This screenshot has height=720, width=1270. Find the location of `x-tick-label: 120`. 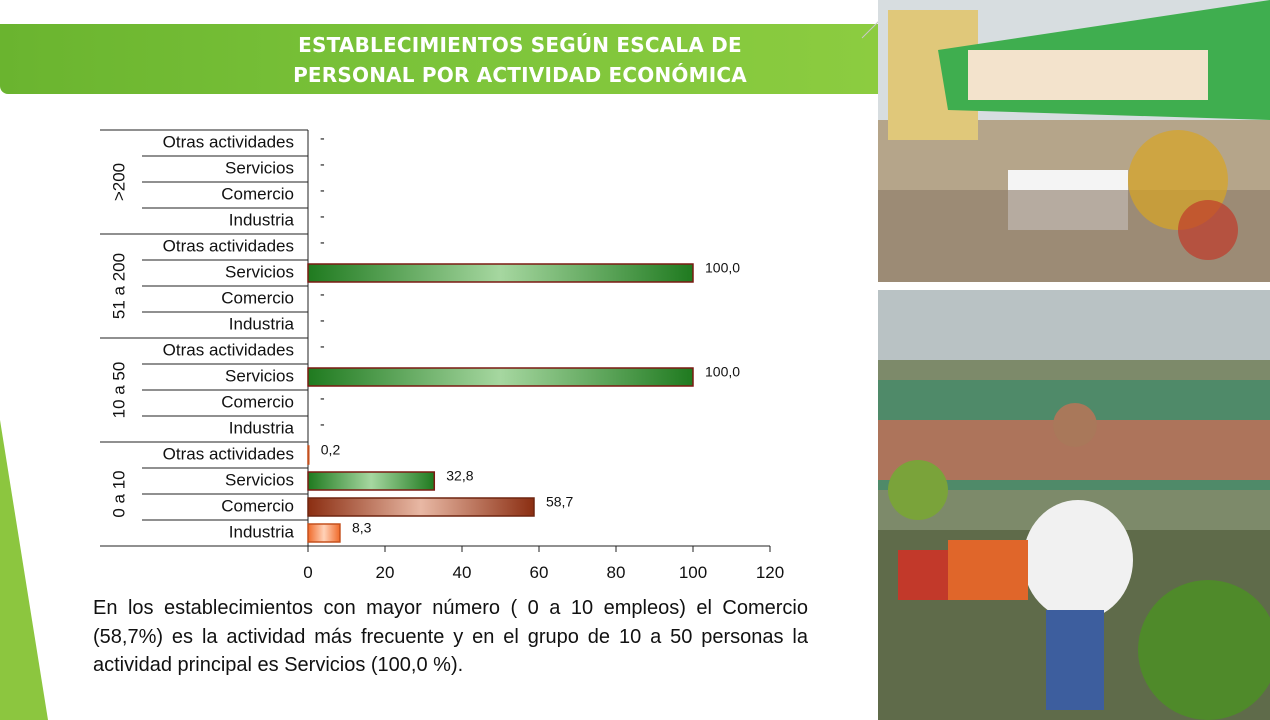

x-tick-label: 120 is located at coordinates (770, 572).